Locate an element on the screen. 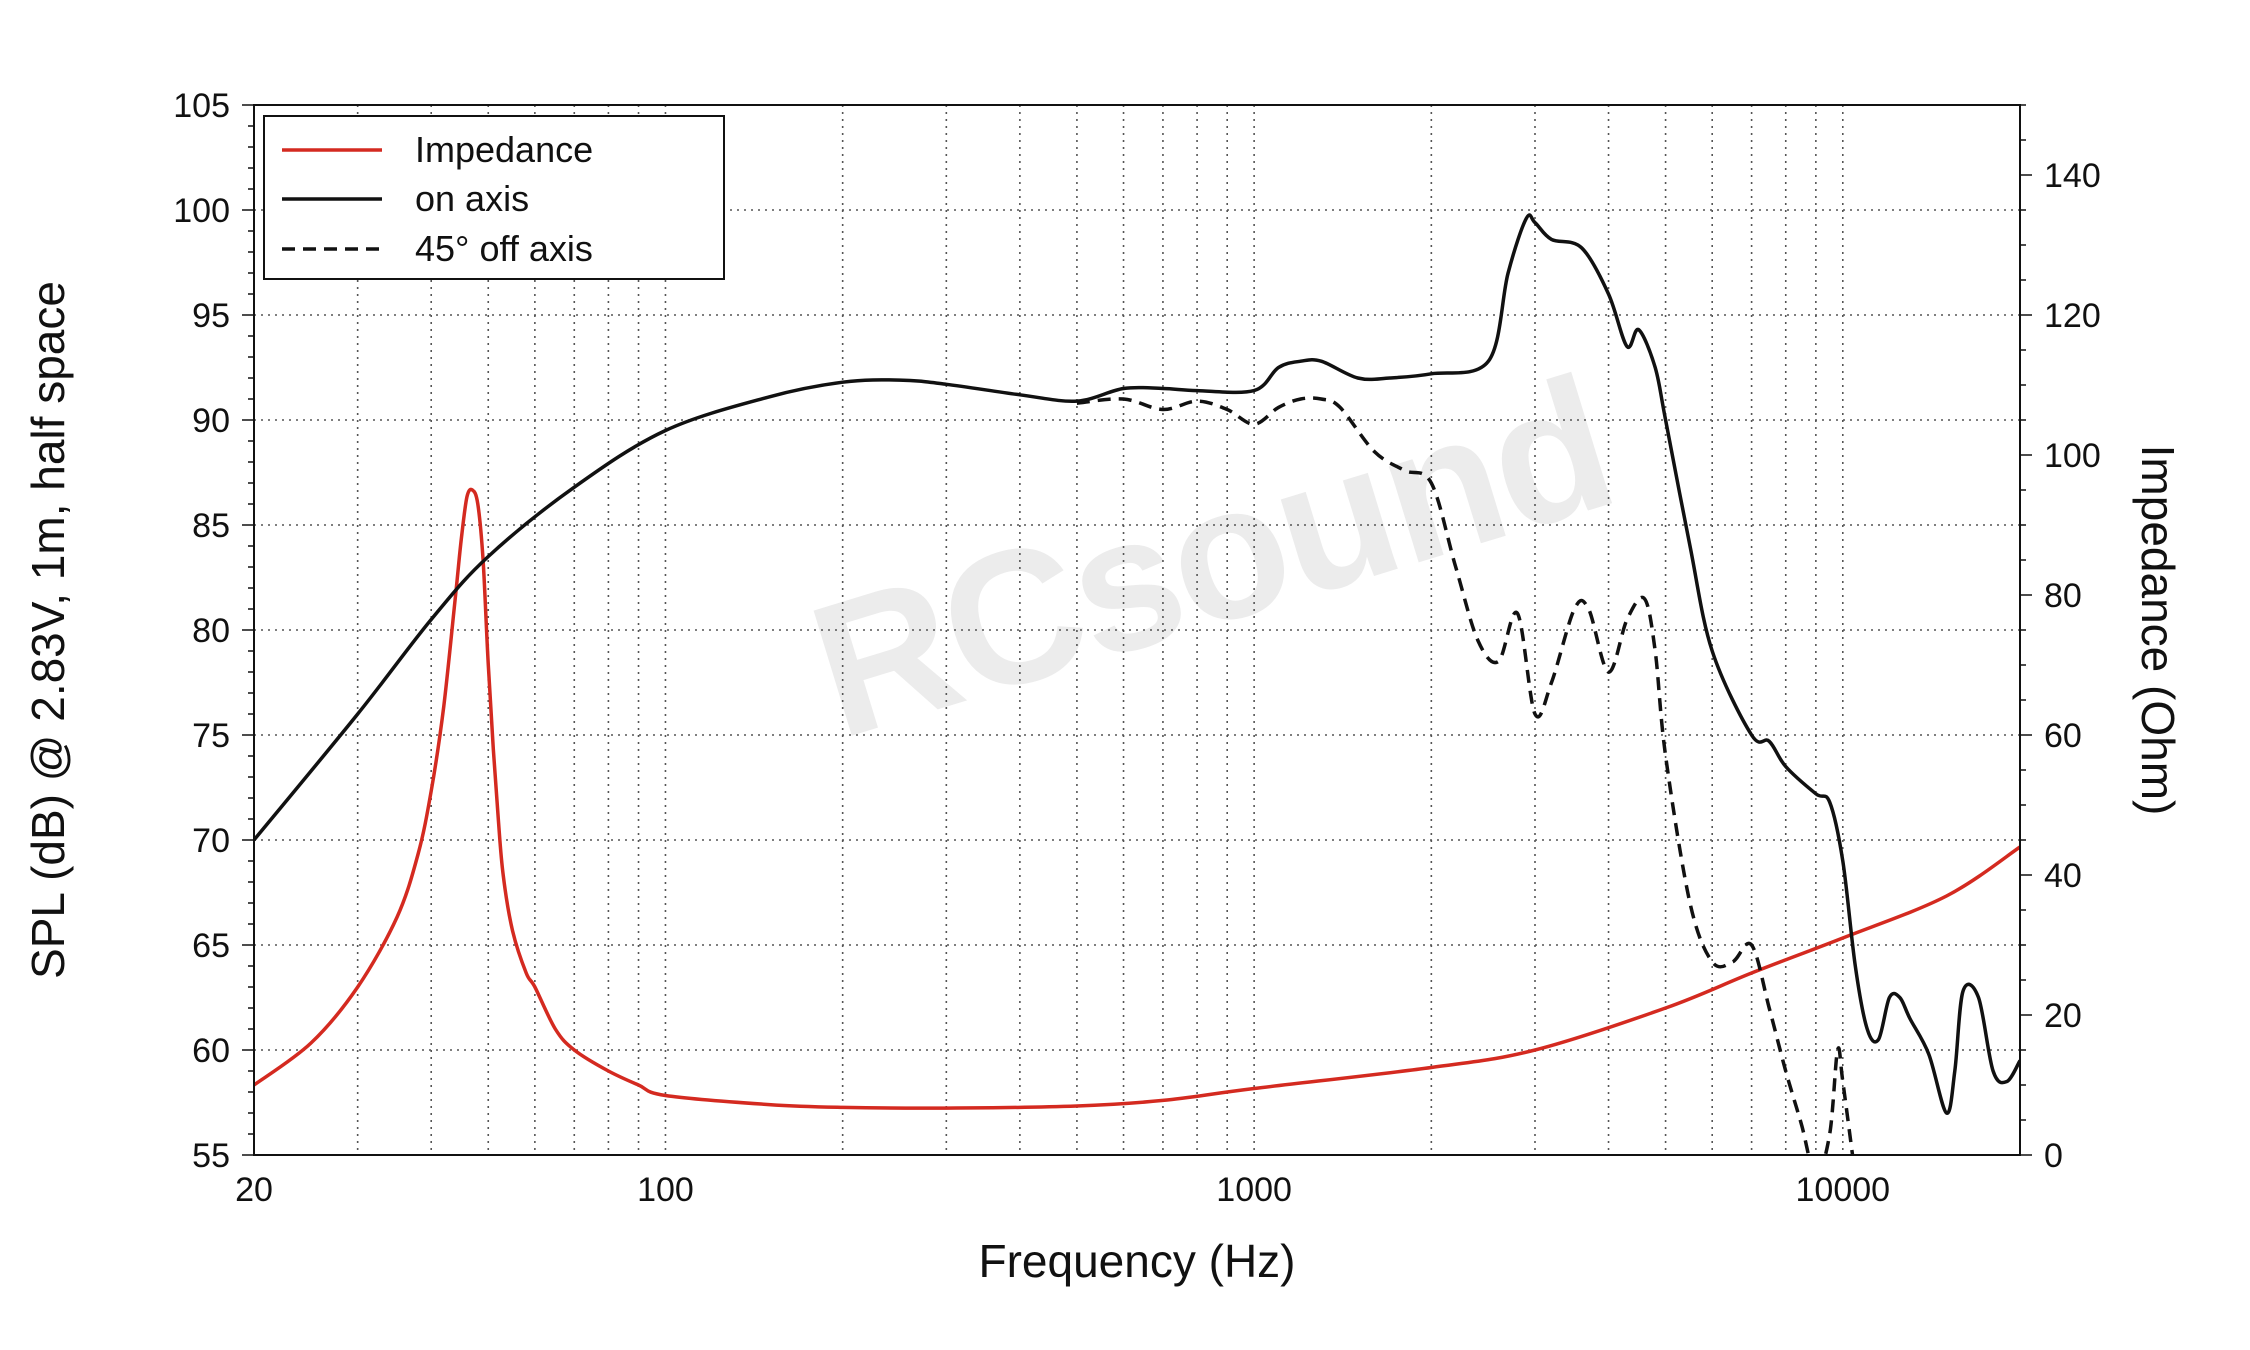  y-left-tick-label: 55 is located at coordinates (211, 1156).